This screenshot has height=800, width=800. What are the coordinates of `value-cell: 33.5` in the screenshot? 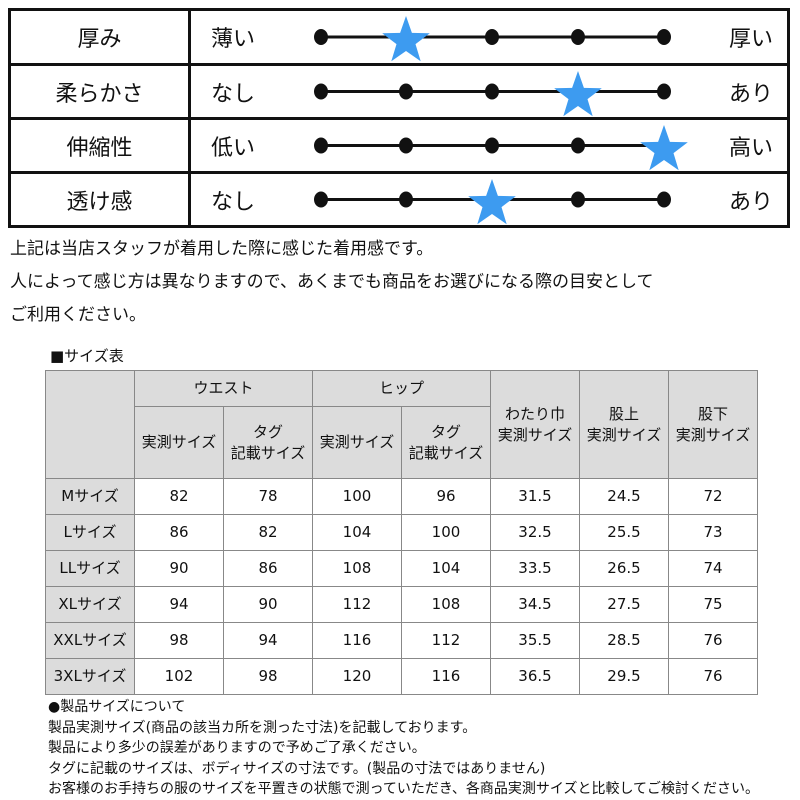 It's located at (535, 568).